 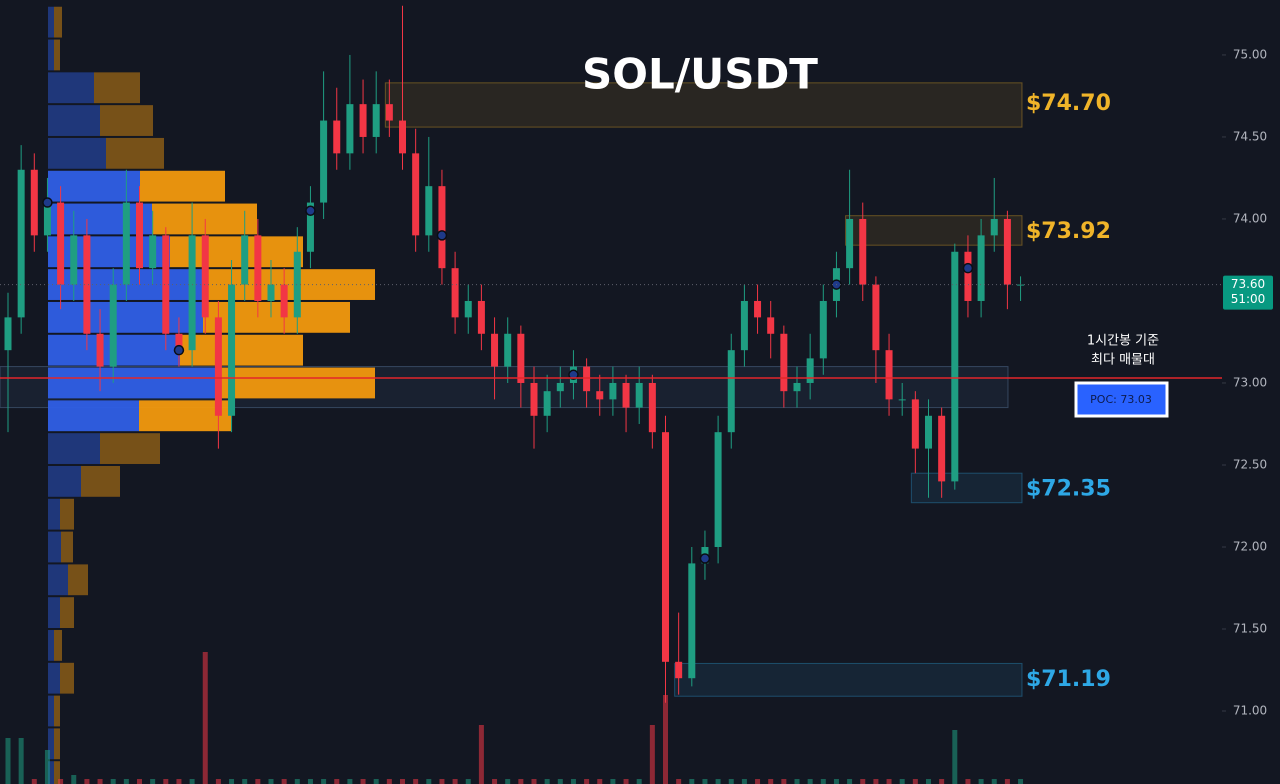 I want to click on volume-layer, so click(x=514, y=718).